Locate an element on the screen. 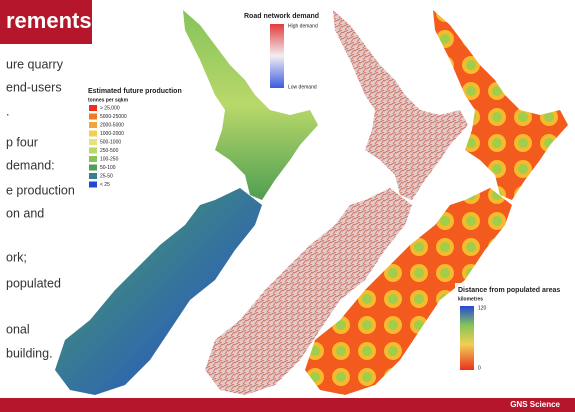 The image size is (575, 412). title-box is located at coordinates (46, 22).